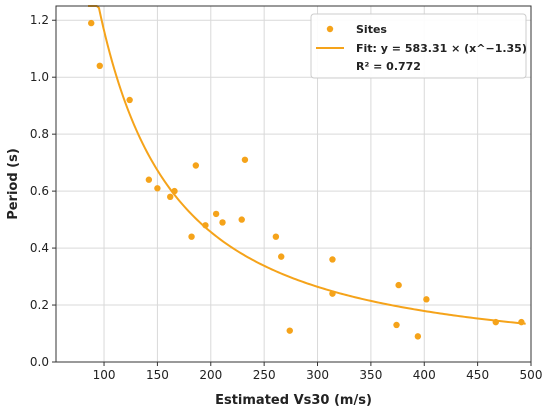  Describe the element at coordinates (531, 375) in the screenshot. I see `x-tick-label: 500` at that location.